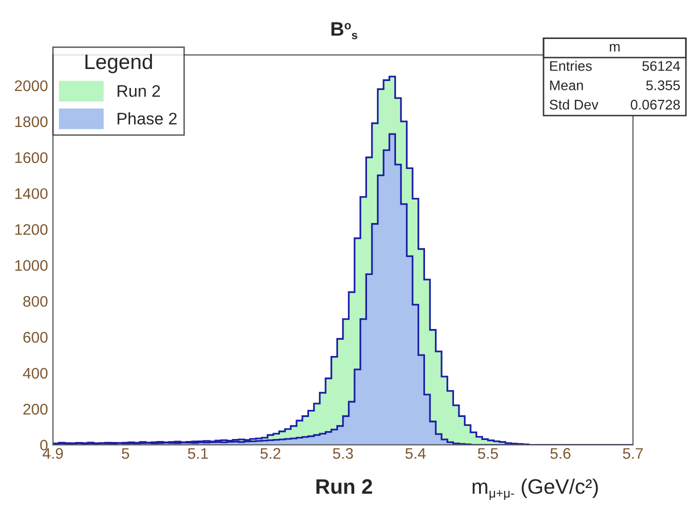 The image size is (688, 509). Describe the element at coordinates (31, 229) in the screenshot. I see `y-tick-label: 1200` at that location.